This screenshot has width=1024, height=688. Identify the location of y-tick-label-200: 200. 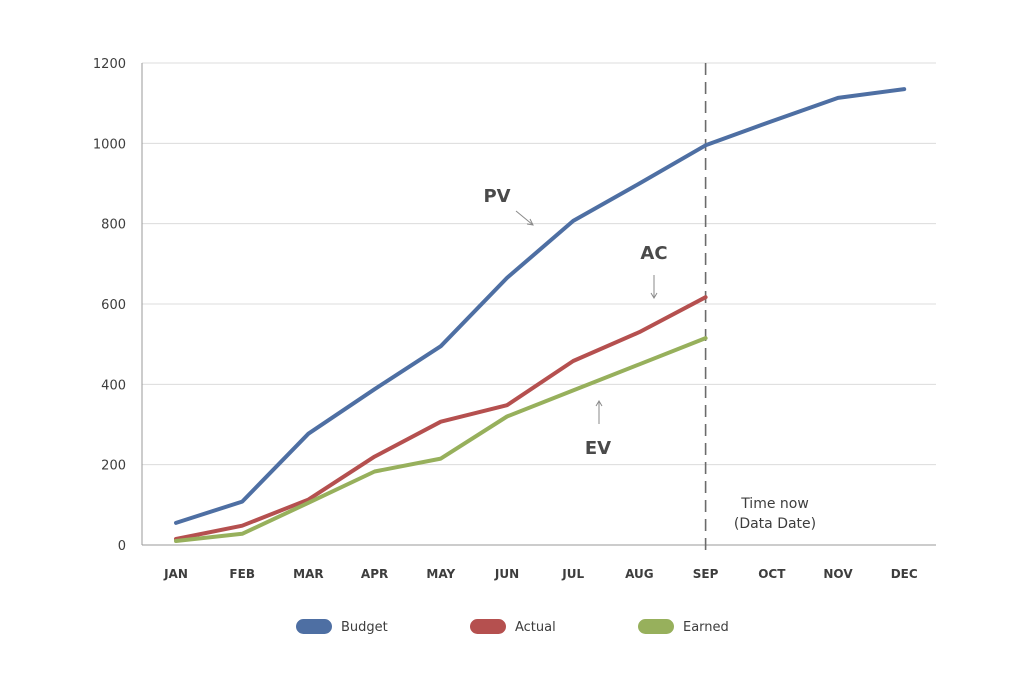
(113, 466).